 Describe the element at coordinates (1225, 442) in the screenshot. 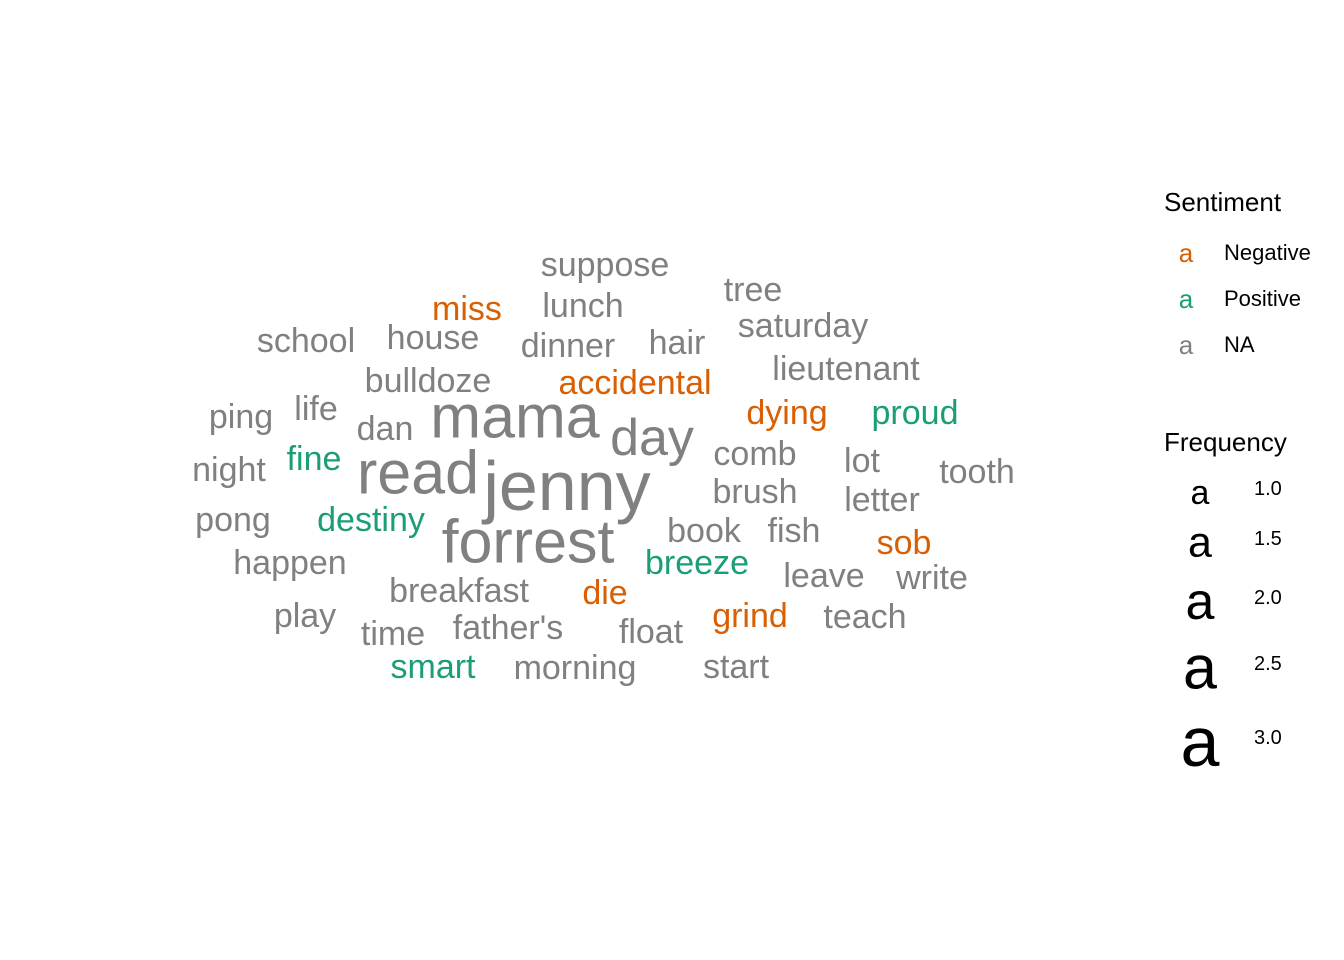

I see `frequency-legend-title: Frequency` at that location.